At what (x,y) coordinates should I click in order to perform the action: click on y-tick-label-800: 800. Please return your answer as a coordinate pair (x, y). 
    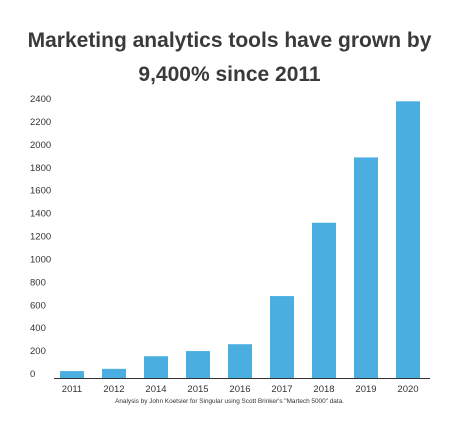
    Looking at the image, I should click on (38, 282).